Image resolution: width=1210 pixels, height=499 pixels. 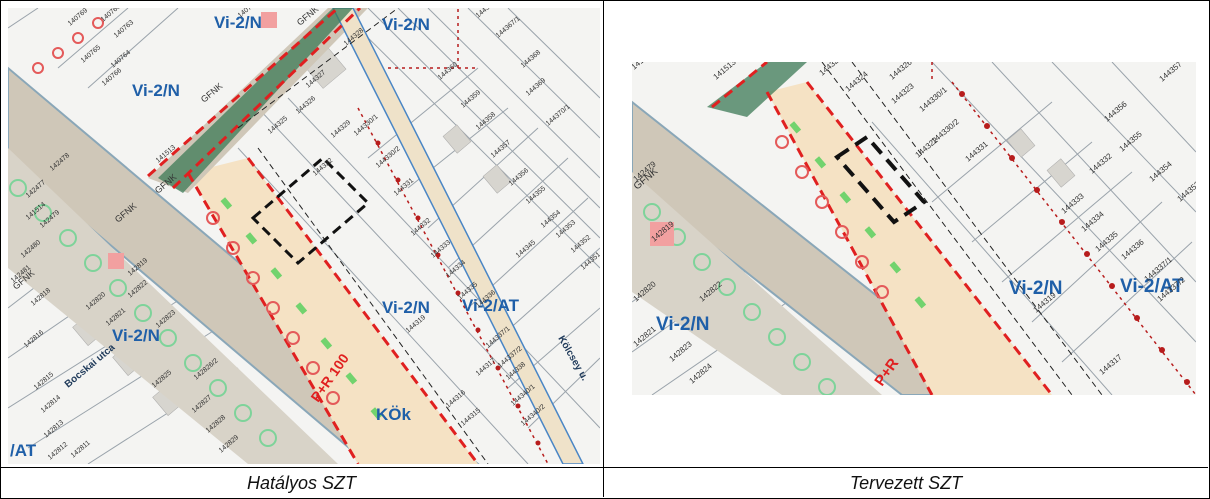 What do you see at coordinates (23, 450) in the screenshot?
I see `zone-label: /AT` at bounding box center [23, 450].